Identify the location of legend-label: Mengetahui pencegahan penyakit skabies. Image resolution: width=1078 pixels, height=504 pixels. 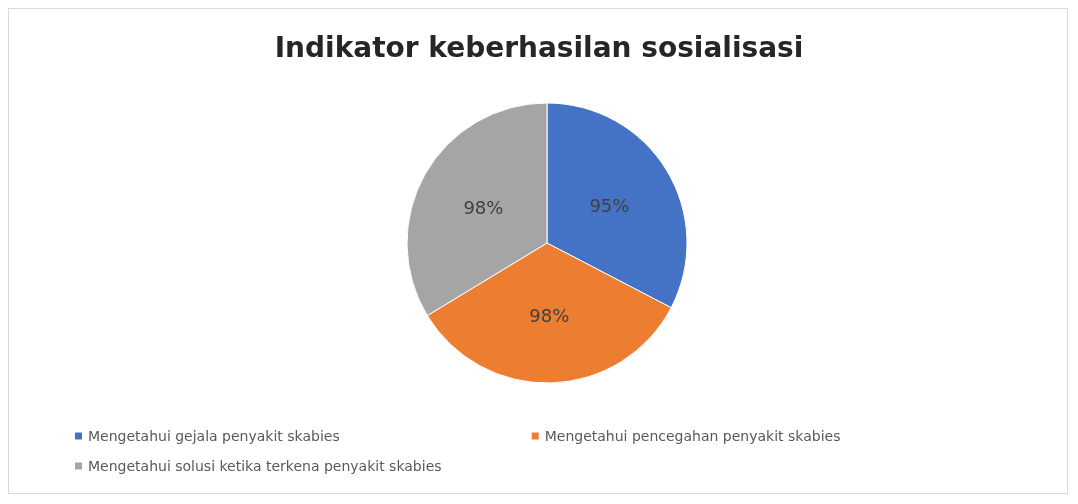
(692, 436).